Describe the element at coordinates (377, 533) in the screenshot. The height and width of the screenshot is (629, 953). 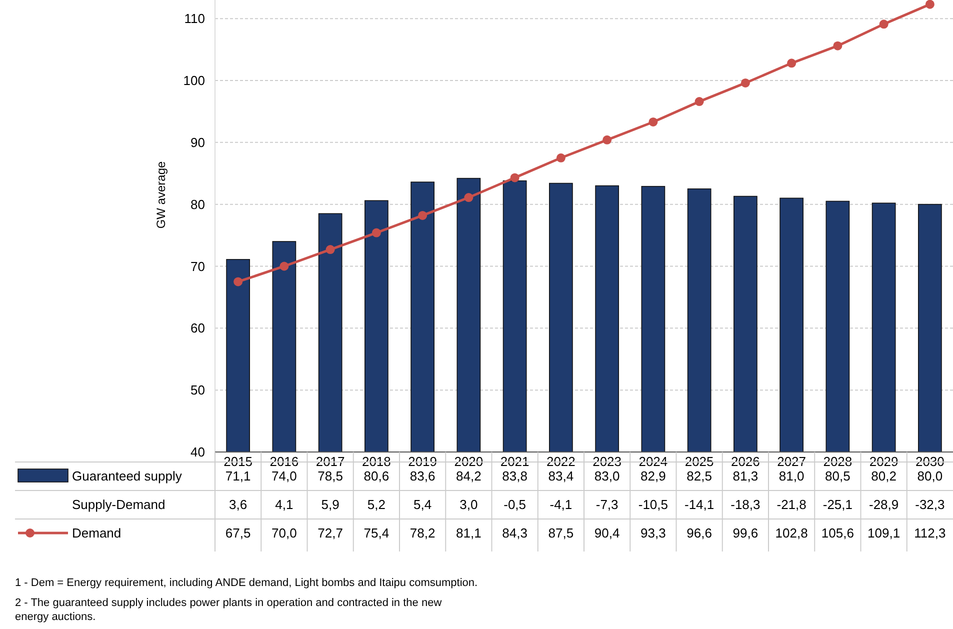
I see `data-label: 75,4` at that location.